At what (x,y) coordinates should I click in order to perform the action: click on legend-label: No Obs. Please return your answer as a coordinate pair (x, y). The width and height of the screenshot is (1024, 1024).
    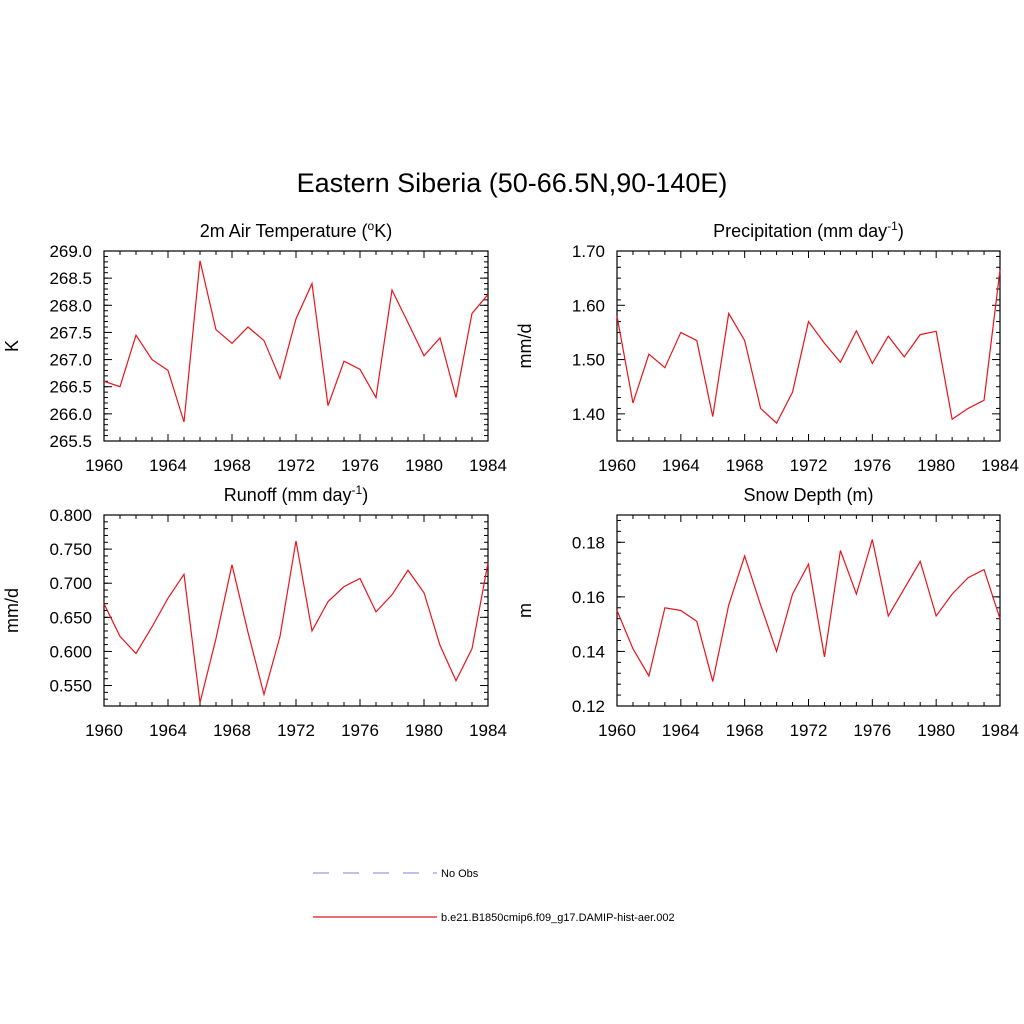
    Looking at the image, I should click on (460, 874).